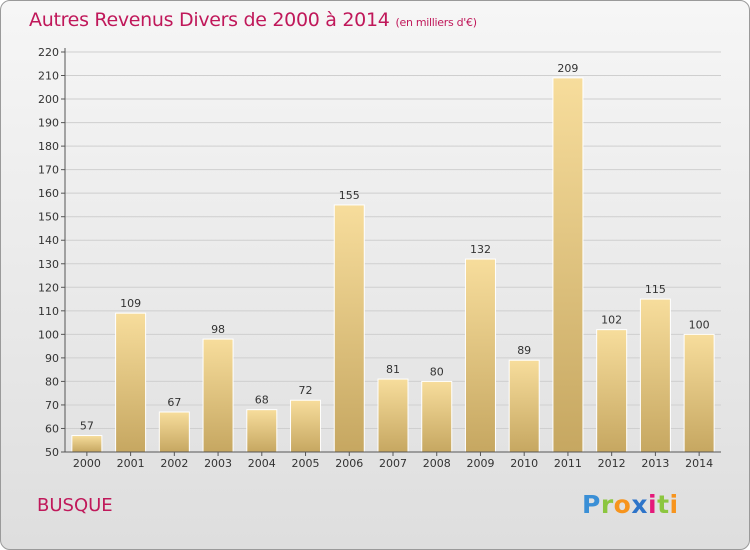 The image size is (750, 550). What do you see at coordinates (611, 320) in the screenshot?
I see `bar-value-label: 102` at bounding box center [611, 320].